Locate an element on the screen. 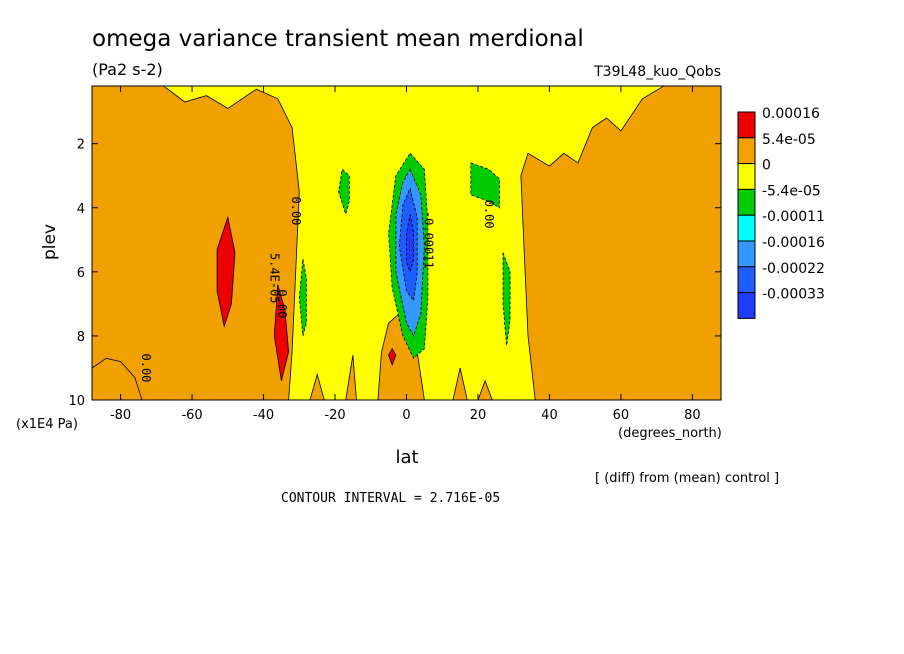 This screenshot has height=654, width=904. y-axis-units: (x1E4 Pa) is located at coordinates (47, 424).